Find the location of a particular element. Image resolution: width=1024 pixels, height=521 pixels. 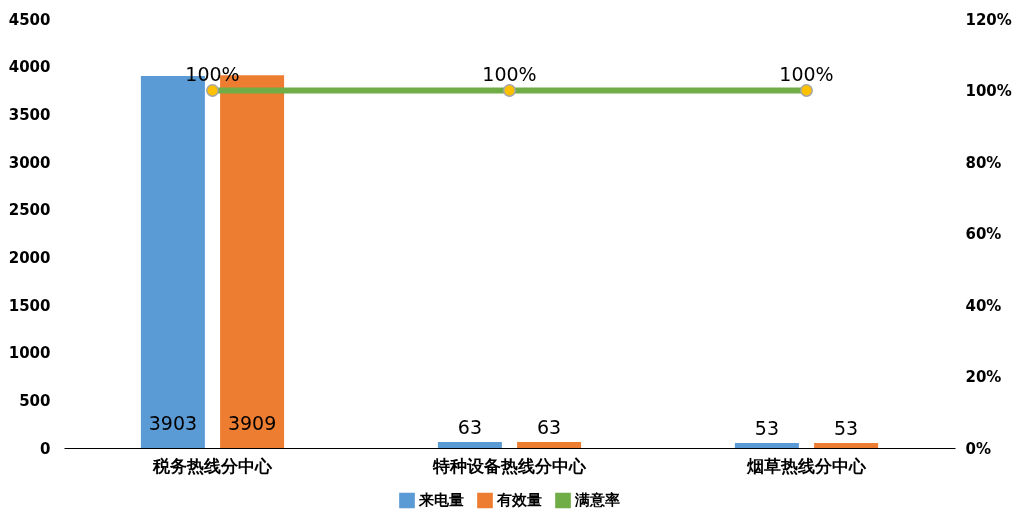

y2-tick-label: 100% is located at coordinates (988, 91).